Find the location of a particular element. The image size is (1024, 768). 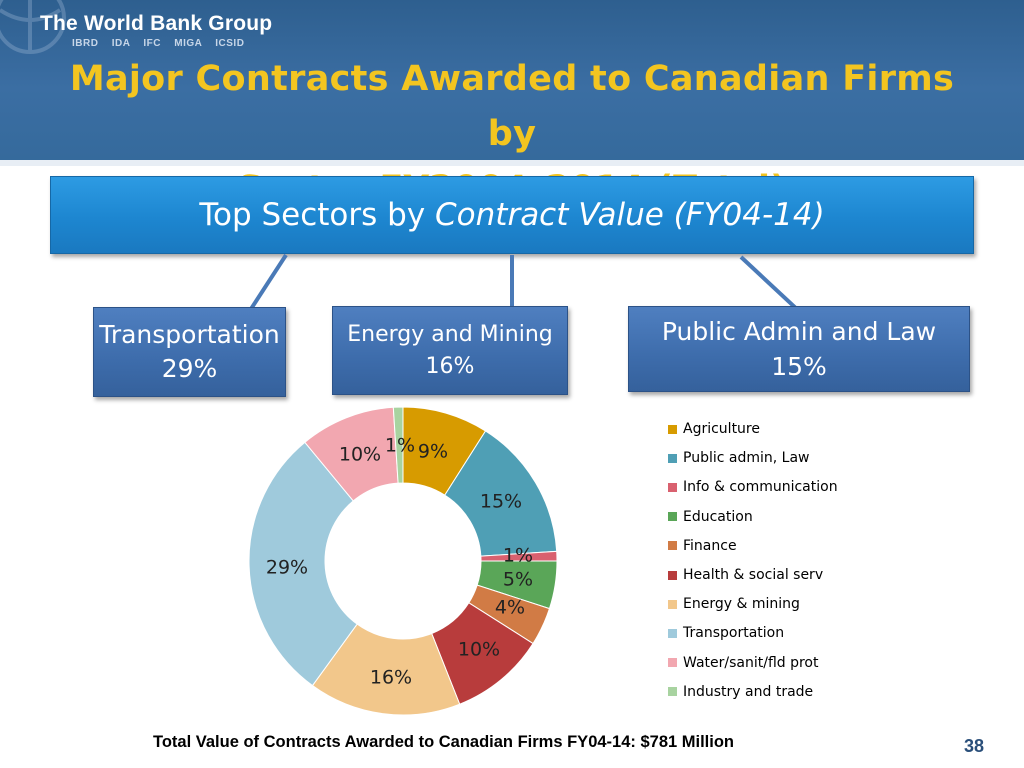

world-bank-globe-icon is located at coordinates (33, 27).